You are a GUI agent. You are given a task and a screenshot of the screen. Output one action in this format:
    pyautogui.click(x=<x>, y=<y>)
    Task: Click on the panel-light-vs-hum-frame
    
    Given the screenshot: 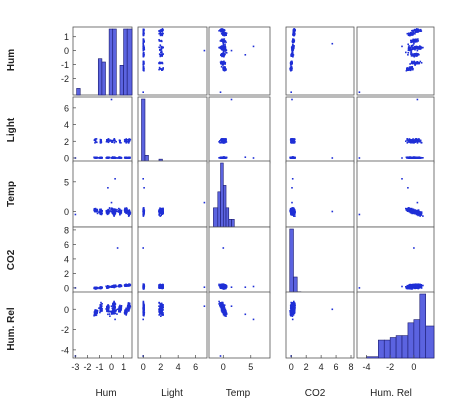 What is the action you would take?
    pyautogui.click(x=102, y=130)
    